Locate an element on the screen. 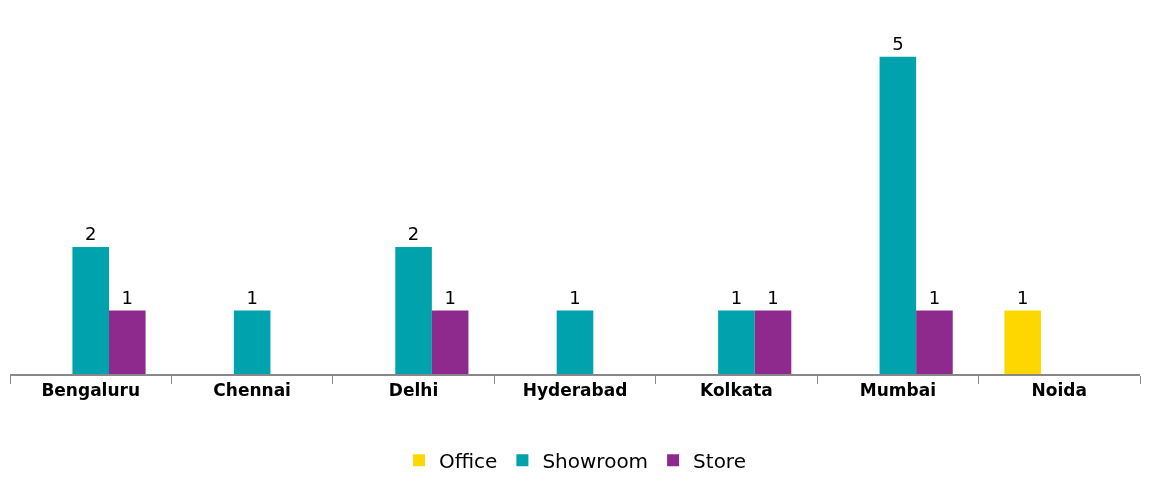 This screenshot has width=1150, height=490. data-label: 5 is located at coordinates (898, 43).